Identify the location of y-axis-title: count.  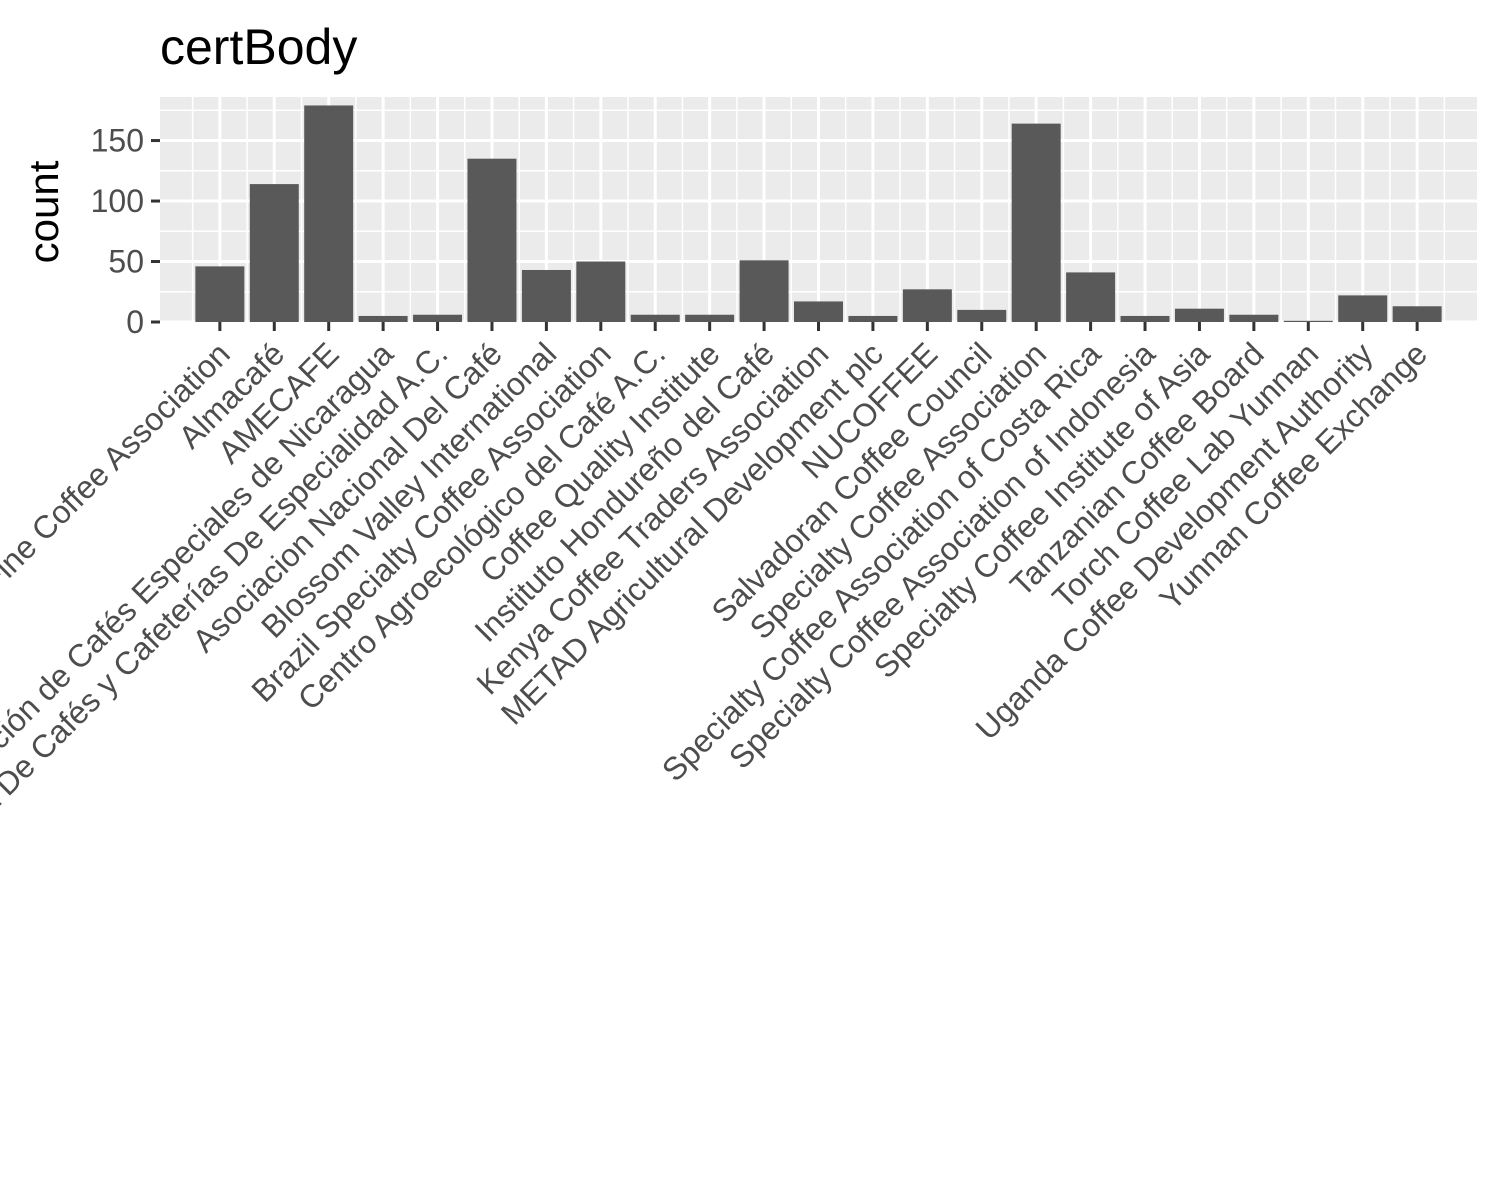
(43, 211).